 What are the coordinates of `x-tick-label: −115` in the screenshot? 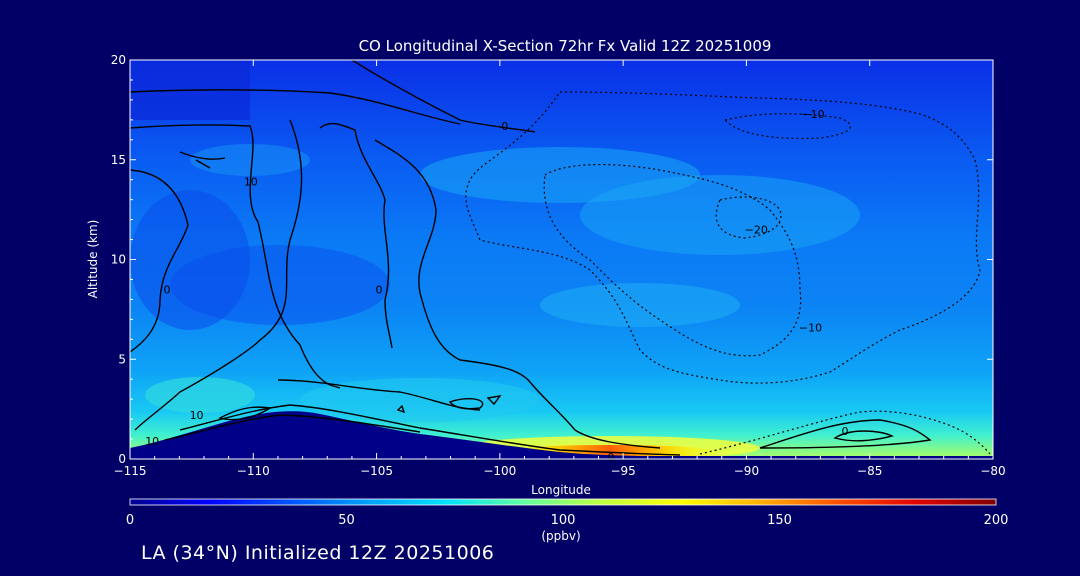 It's located at (130, 471).